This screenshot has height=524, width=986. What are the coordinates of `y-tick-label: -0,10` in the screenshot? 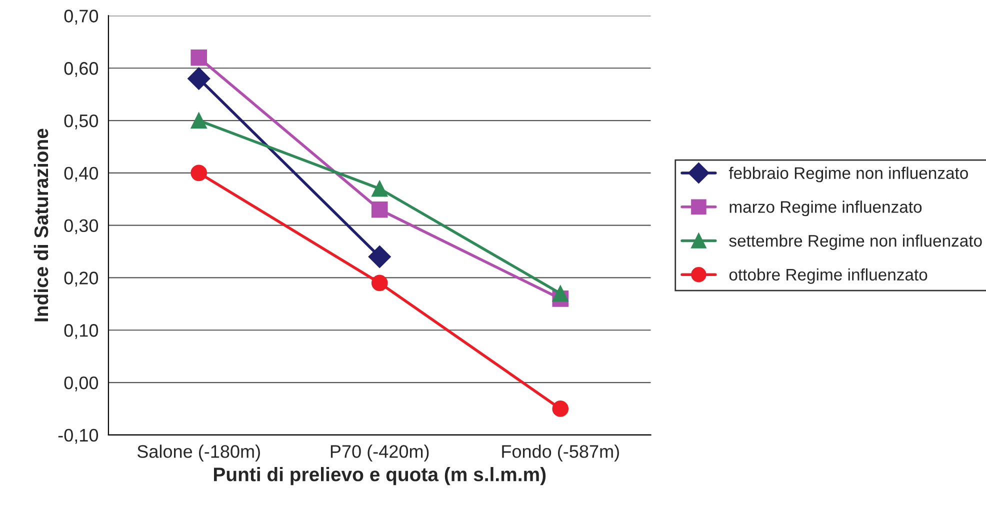 It's located at (78, 436).